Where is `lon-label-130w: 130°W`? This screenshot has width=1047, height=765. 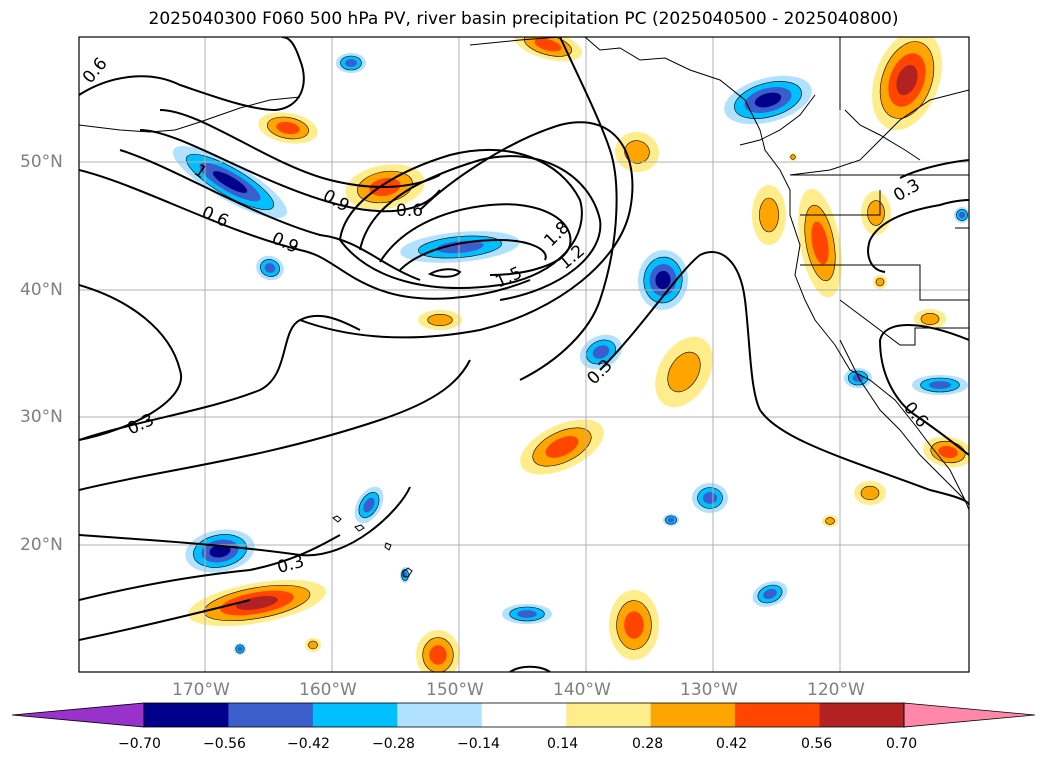
lon-label-130w: 130°W is located at coordinates (709, 690).